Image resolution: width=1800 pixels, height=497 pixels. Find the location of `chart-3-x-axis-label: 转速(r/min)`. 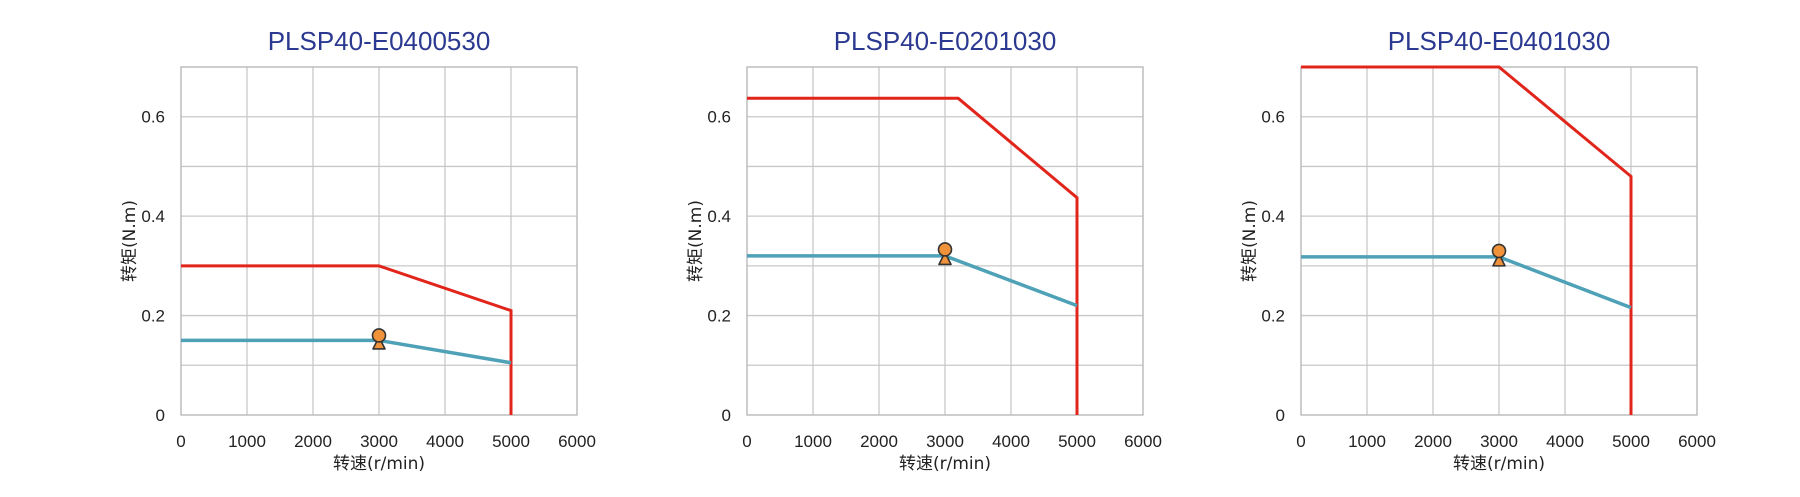

chart-3-x-axis-label: 转速(r/min) is located at coordinates (1499, 464).